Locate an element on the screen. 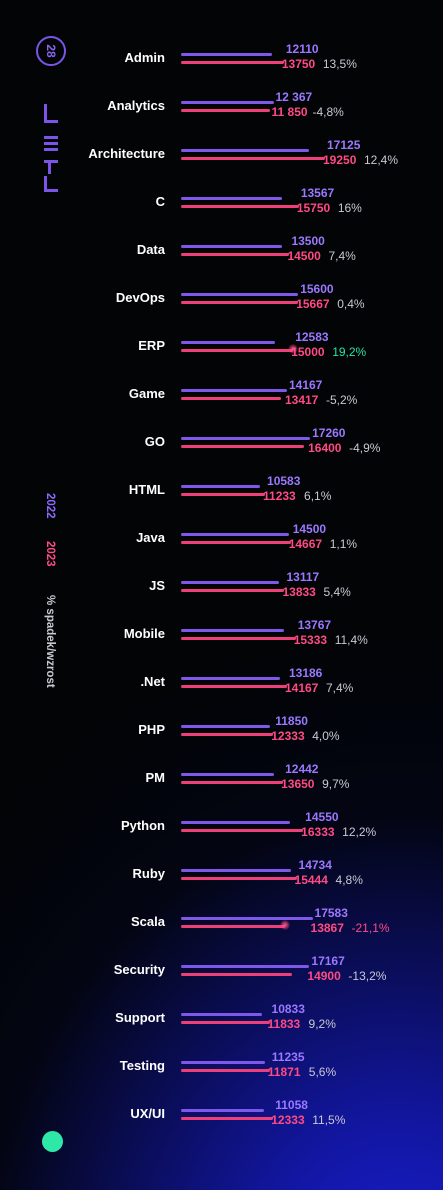 This screenshot has width=443, height=1190. value-label-2022: 12442 is located at coordinates (302, 769).